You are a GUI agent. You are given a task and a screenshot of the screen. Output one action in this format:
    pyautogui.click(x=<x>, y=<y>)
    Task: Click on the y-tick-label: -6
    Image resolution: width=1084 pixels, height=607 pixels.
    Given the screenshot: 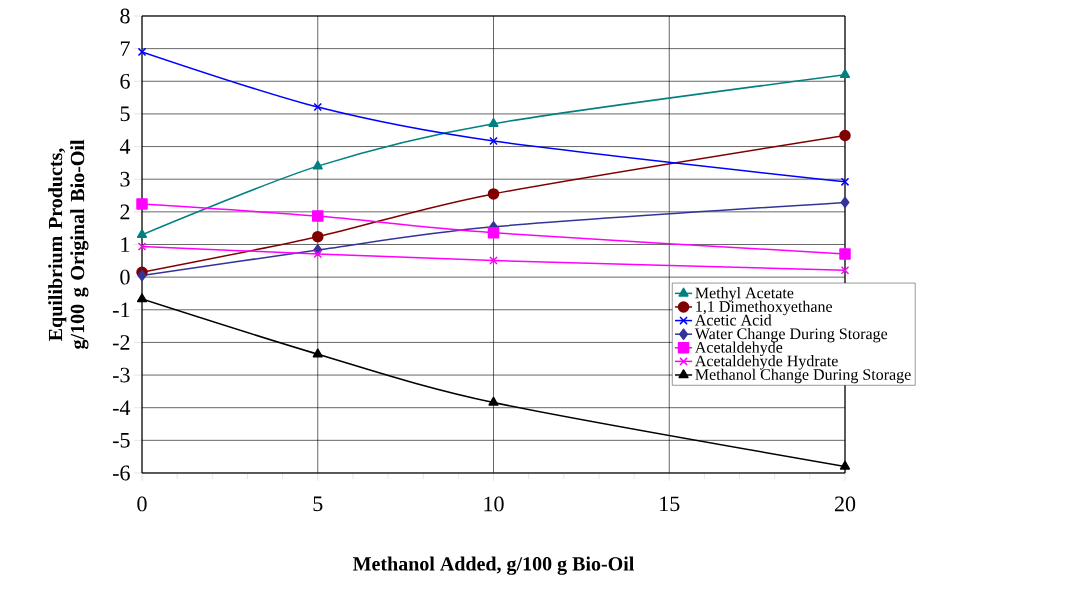 What is the action you would take?
    pyautogui.click(x=121, y=473)
    